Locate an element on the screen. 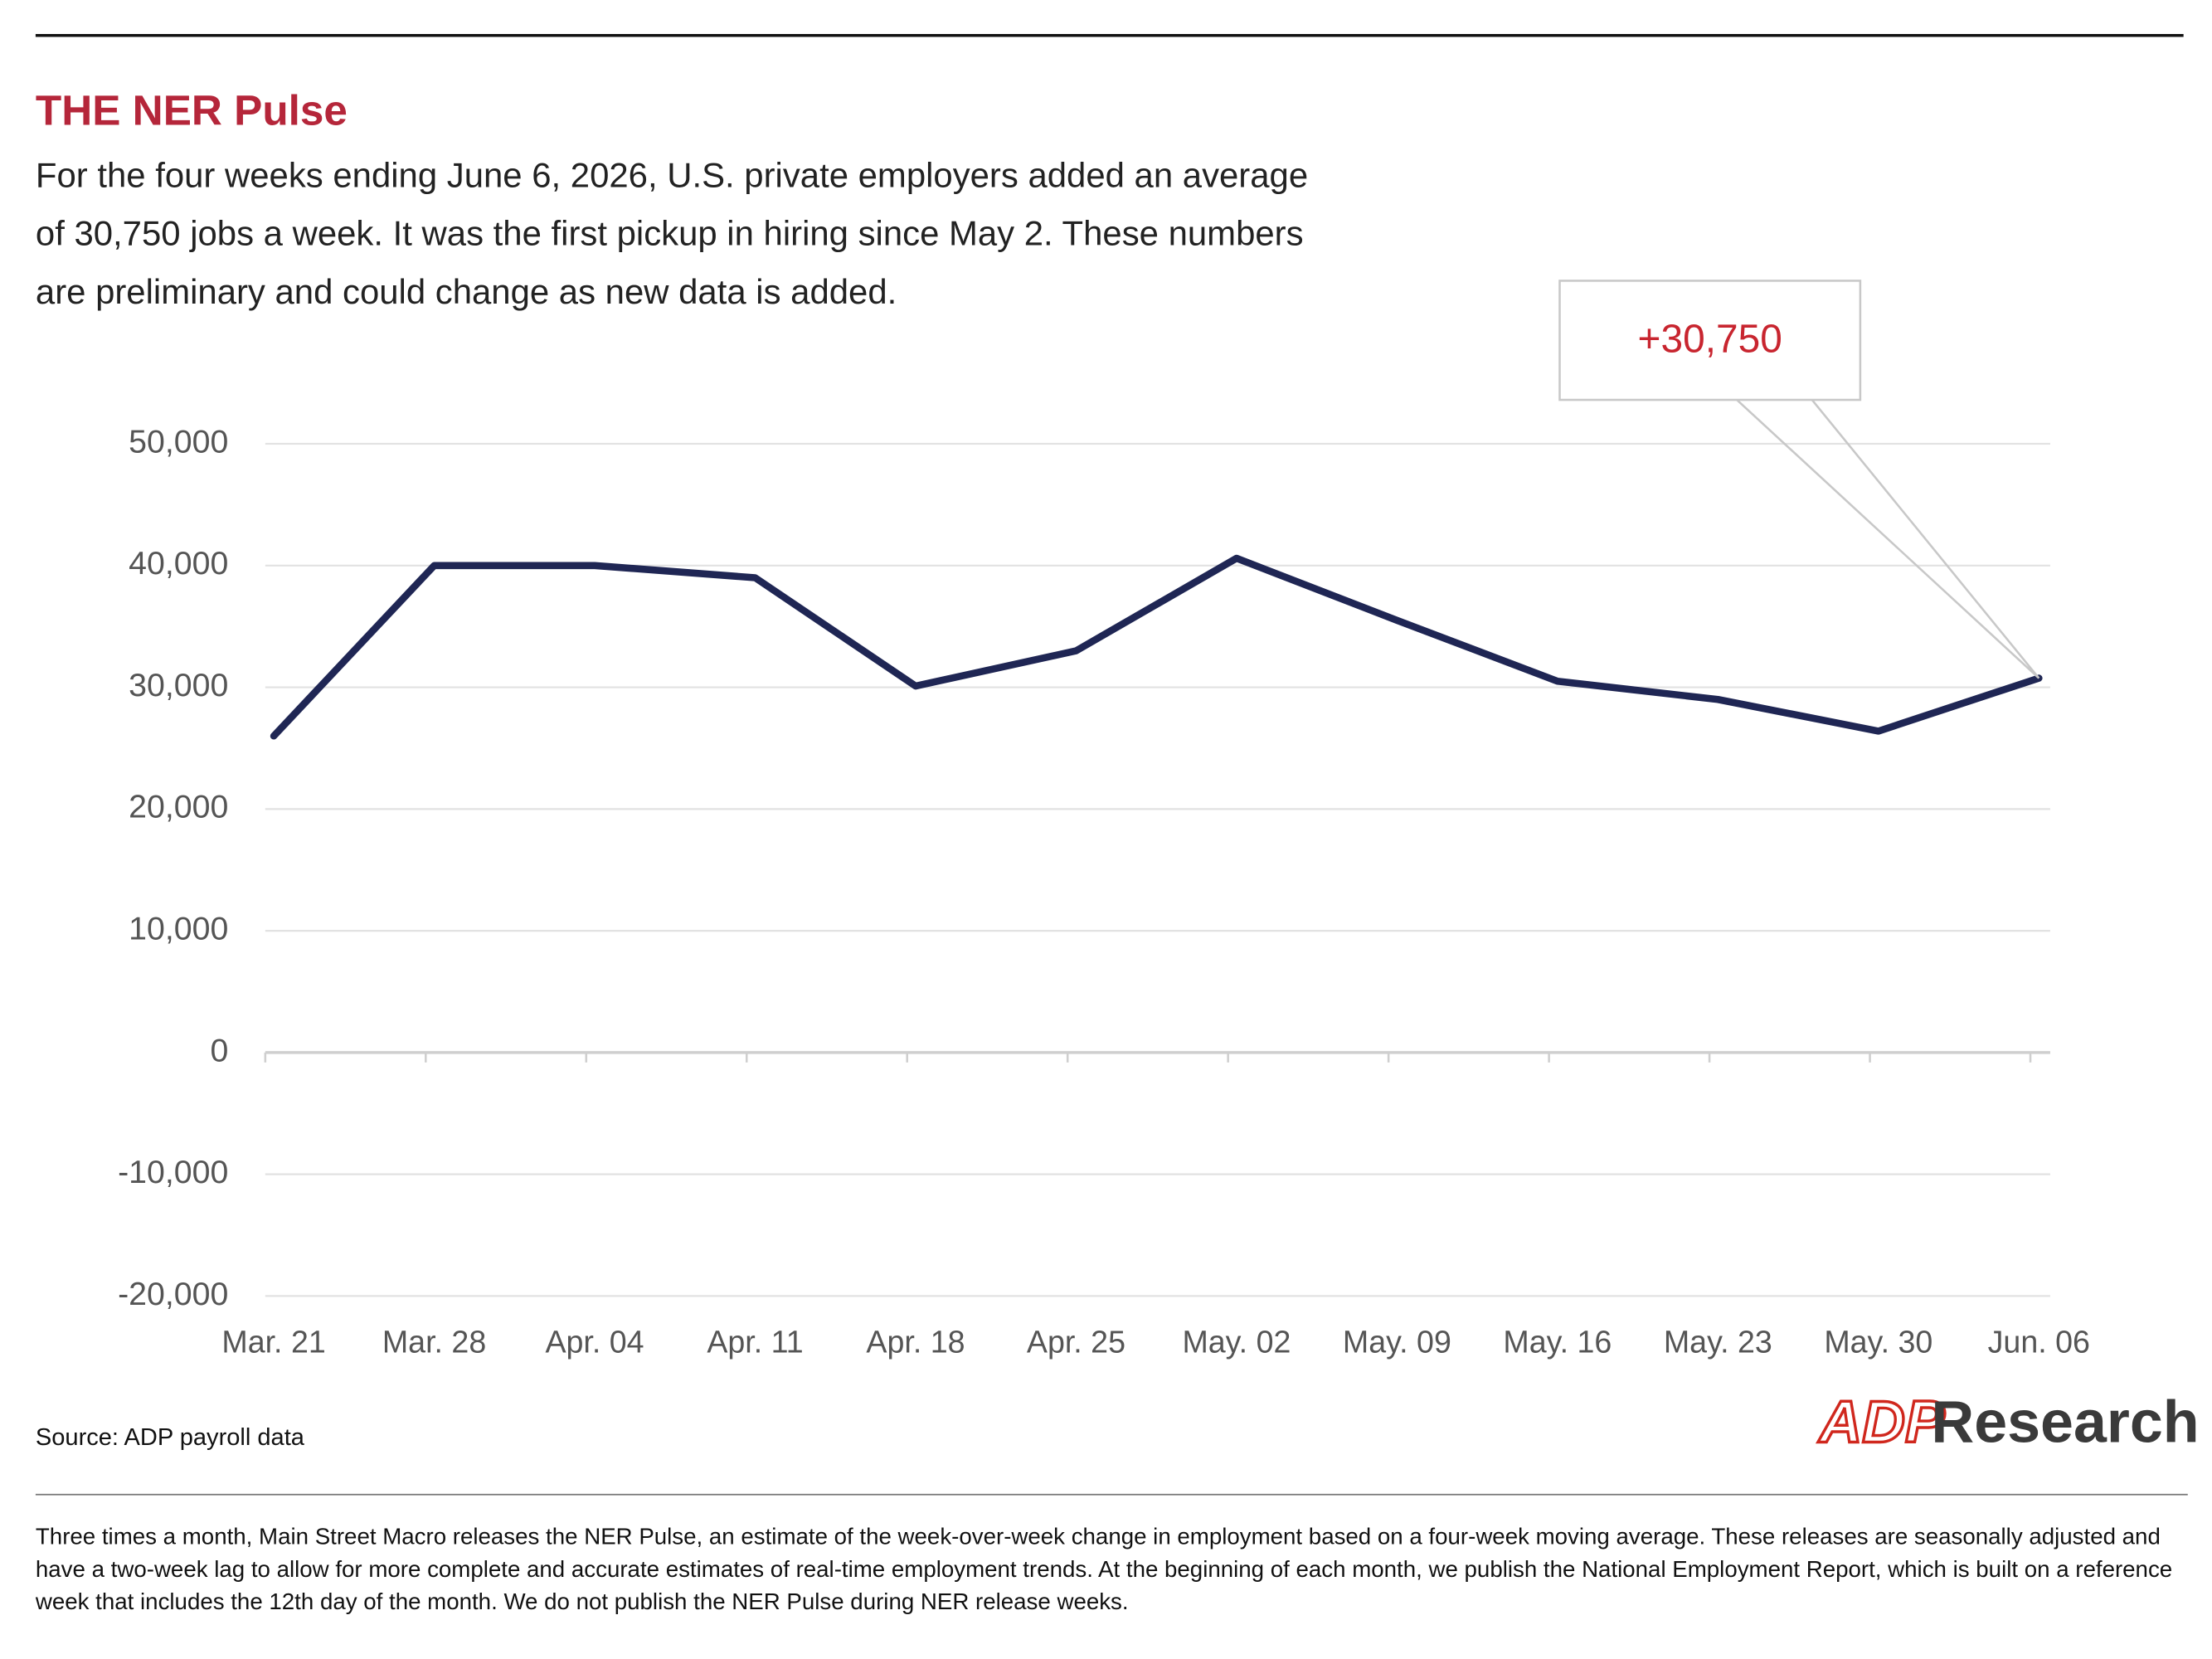 This screenshot has height=1659, width=2212. x-tick-label: Apr. 25 is located at coordinates (1076, 1341).